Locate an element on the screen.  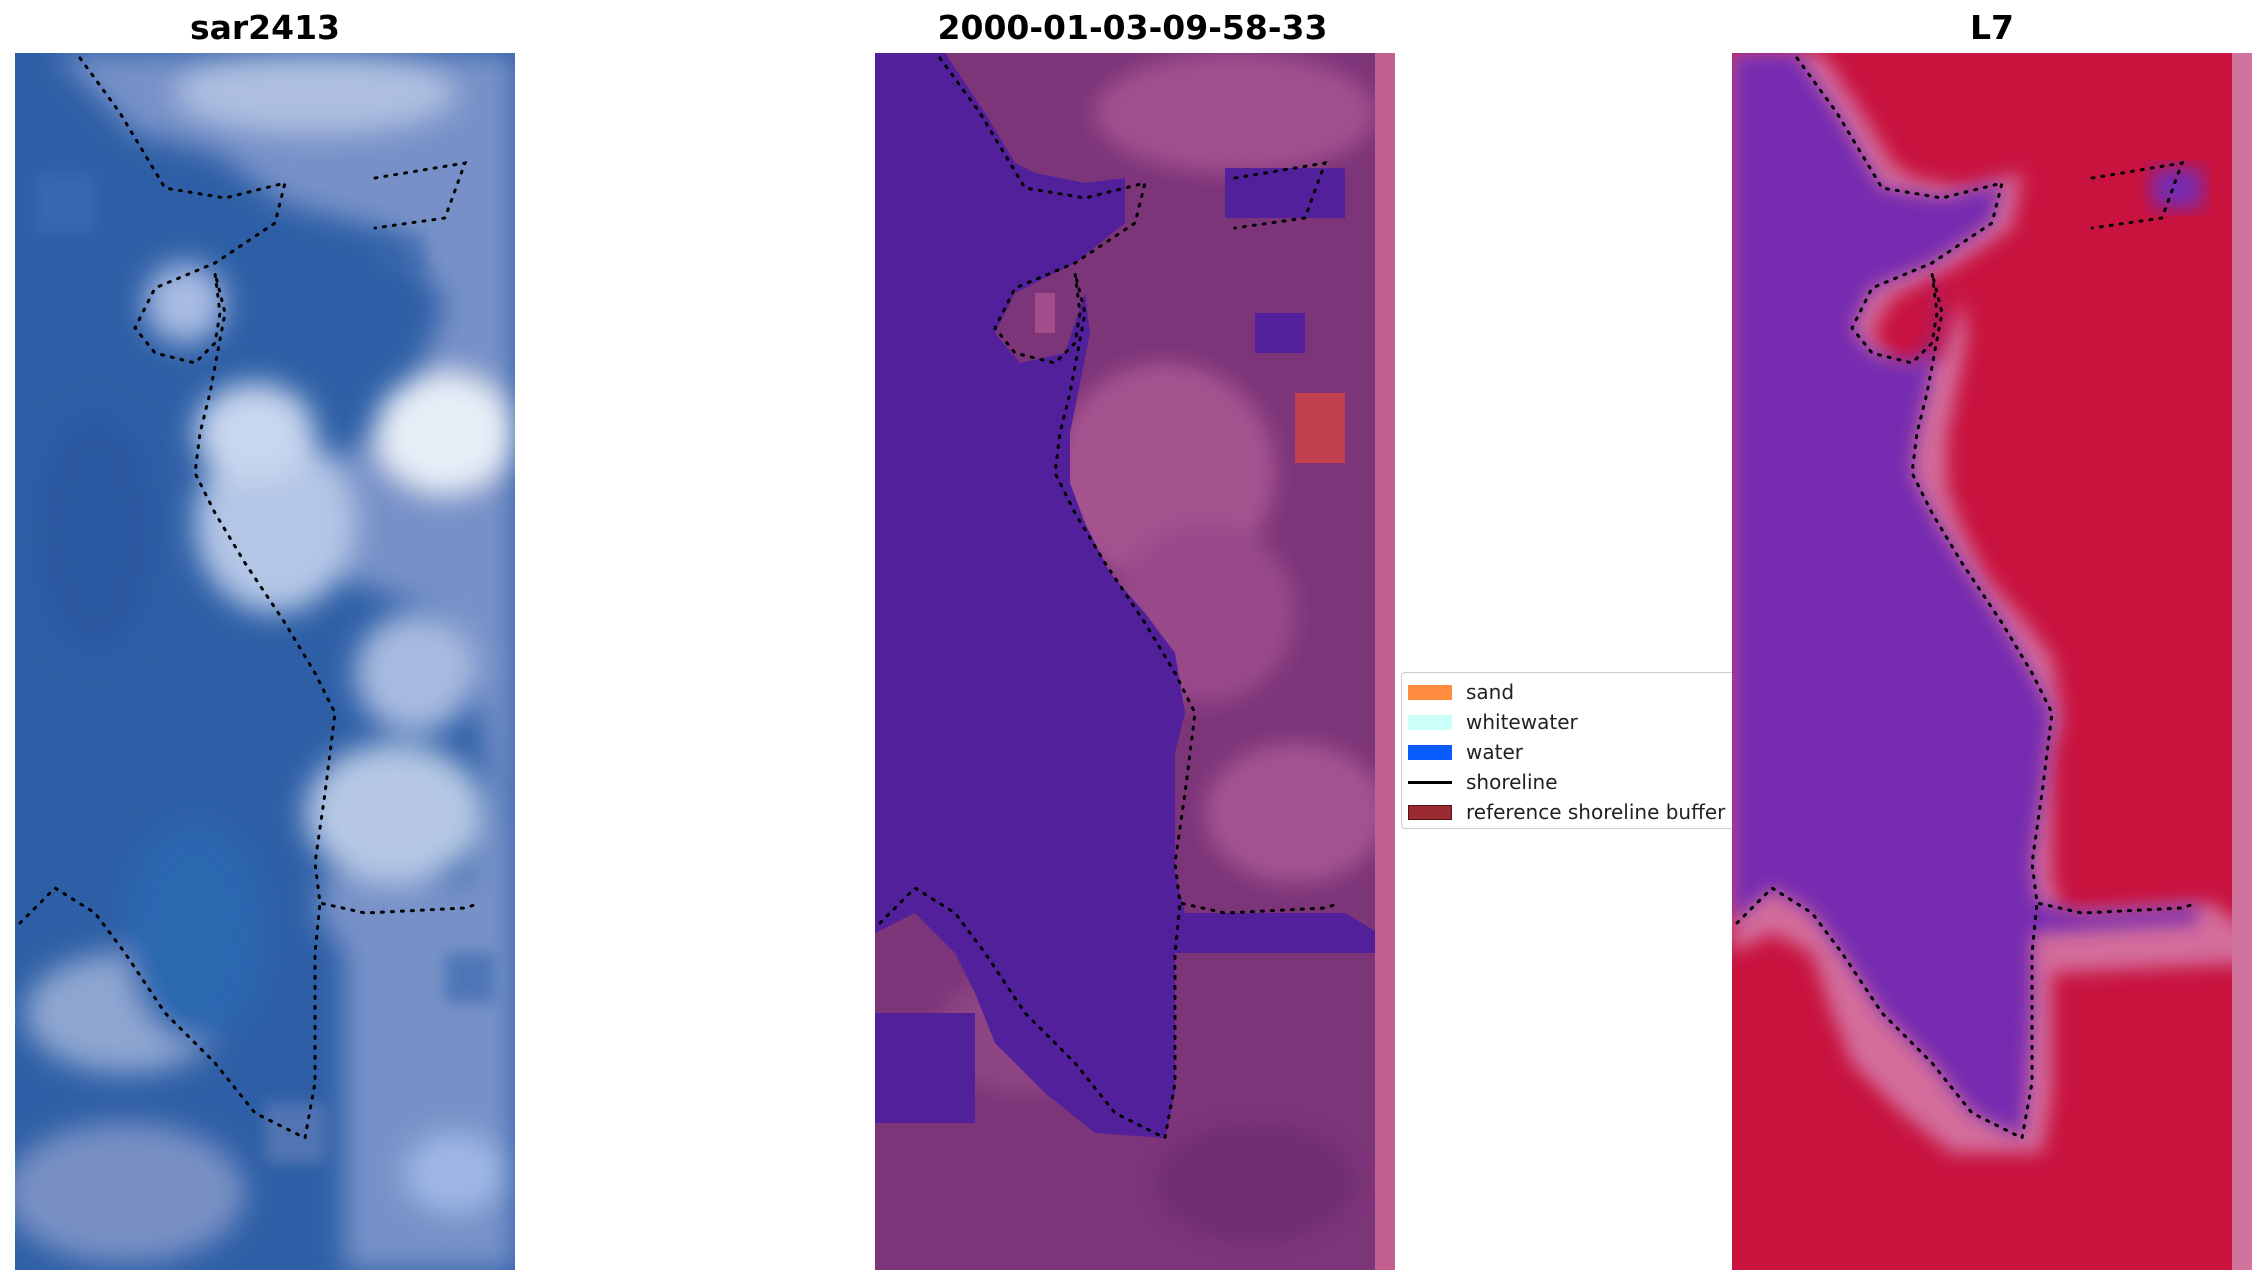
classified-water-patch is located at coordinates (1285, 193).